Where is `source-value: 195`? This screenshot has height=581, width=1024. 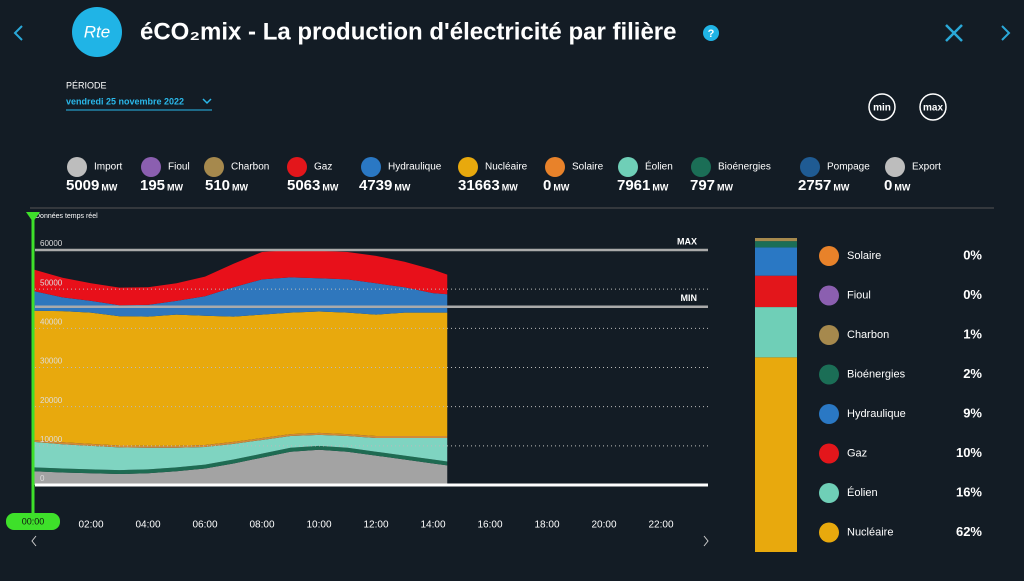
source-value: 195 is located at coordinates (152, 185).